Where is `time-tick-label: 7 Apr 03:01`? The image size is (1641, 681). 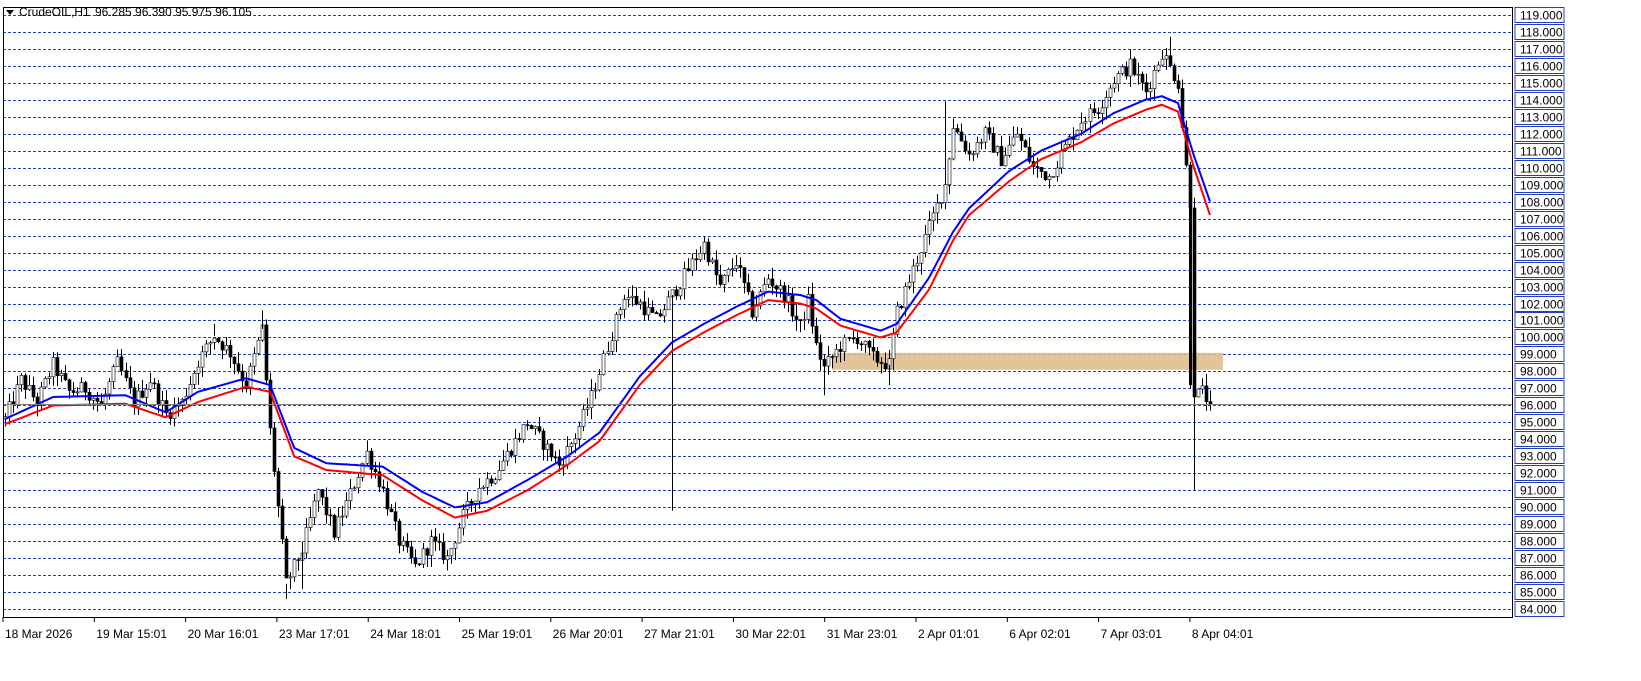 time-tick-label: 7 Apr 03:01 is located at coordinates (1132, 634).